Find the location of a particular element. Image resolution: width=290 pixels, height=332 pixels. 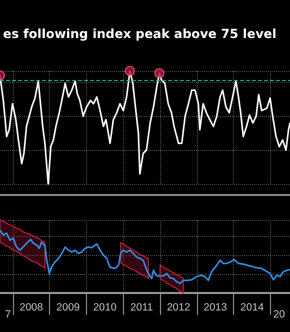

x-tick-label: 2014 is located at coordinates (252, 308).